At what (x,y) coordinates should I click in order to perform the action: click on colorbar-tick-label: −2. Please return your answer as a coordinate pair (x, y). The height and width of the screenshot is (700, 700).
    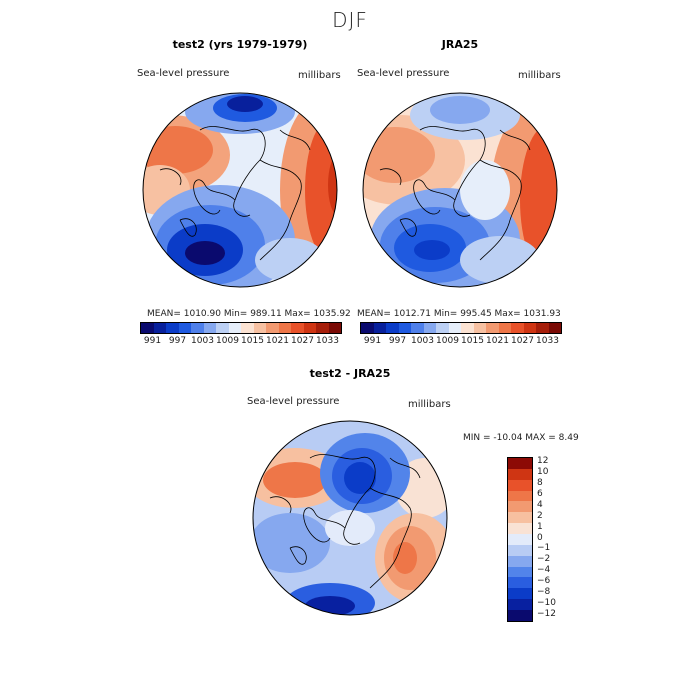
    Looking at the image, I should click on (544, 559).